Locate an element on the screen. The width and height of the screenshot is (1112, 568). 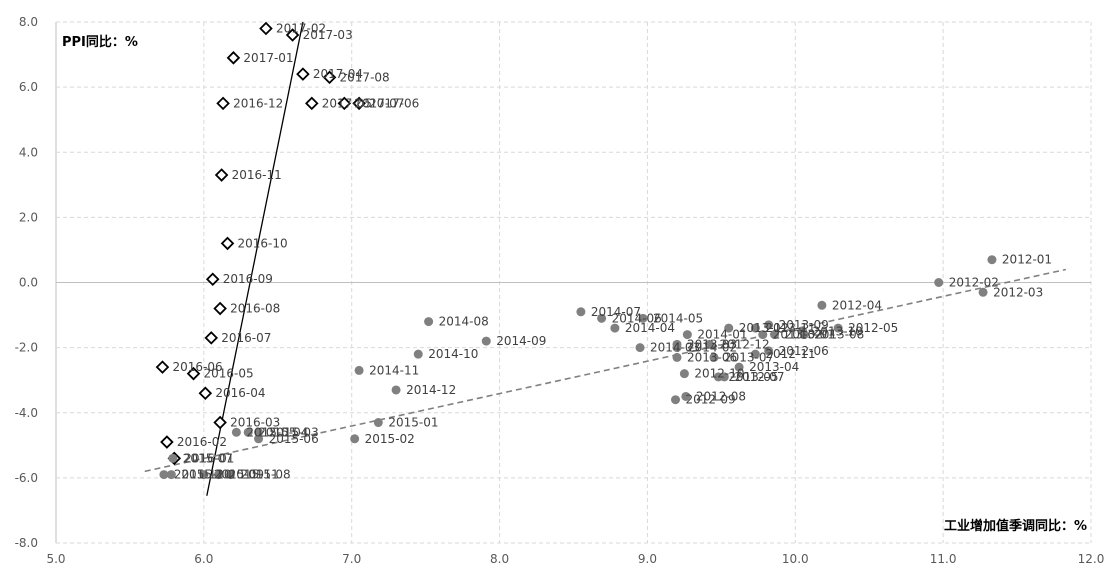
point-label: 2016-06 is located at coordinates (197, 367).